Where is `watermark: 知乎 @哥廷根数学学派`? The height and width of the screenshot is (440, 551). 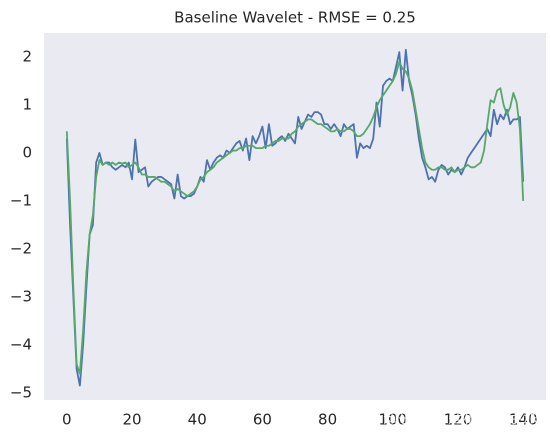
watermark: 知乎 @哥廷根数学学派 is located at coordinates (460, 418).